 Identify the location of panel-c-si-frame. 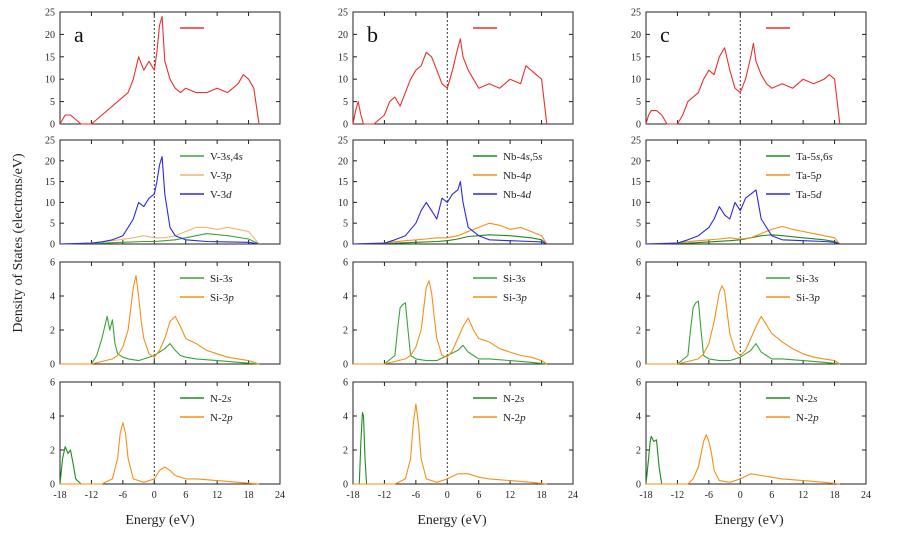
(756, 313).